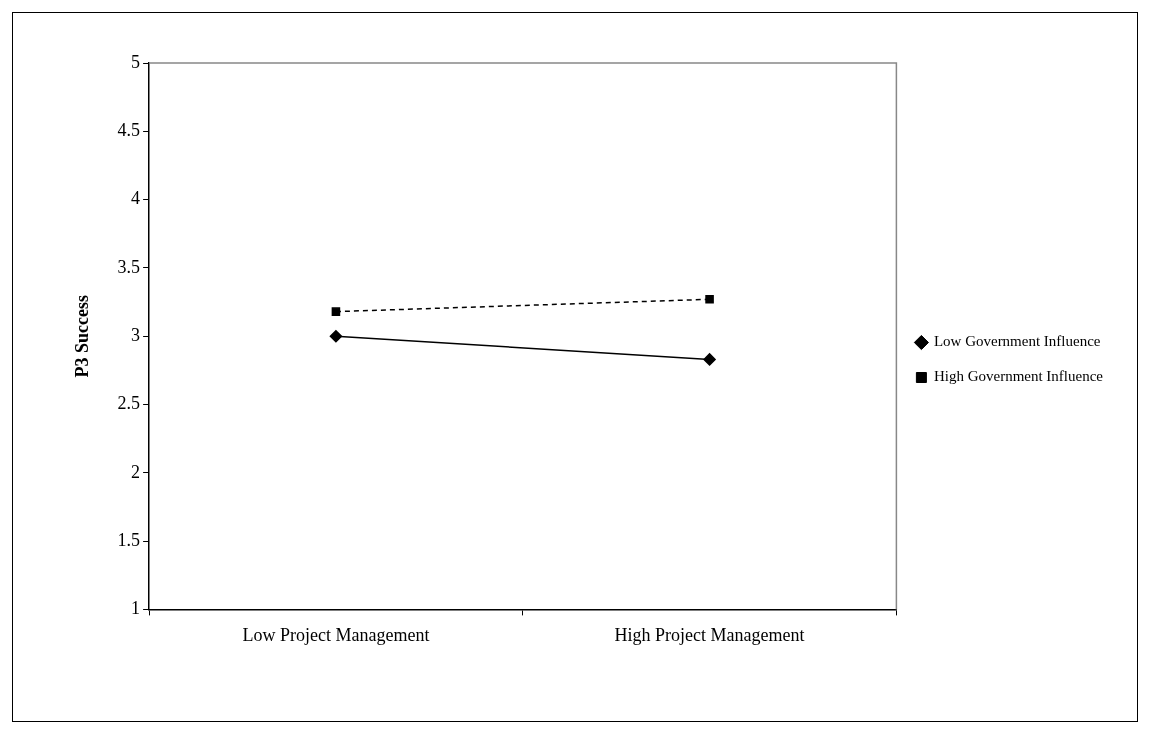 The width and height of the screenshot is (1156, 734). Describe the element at coordinates (1018, 376) in the screenshot. I see `legend-label: High Government Influence` at that location.